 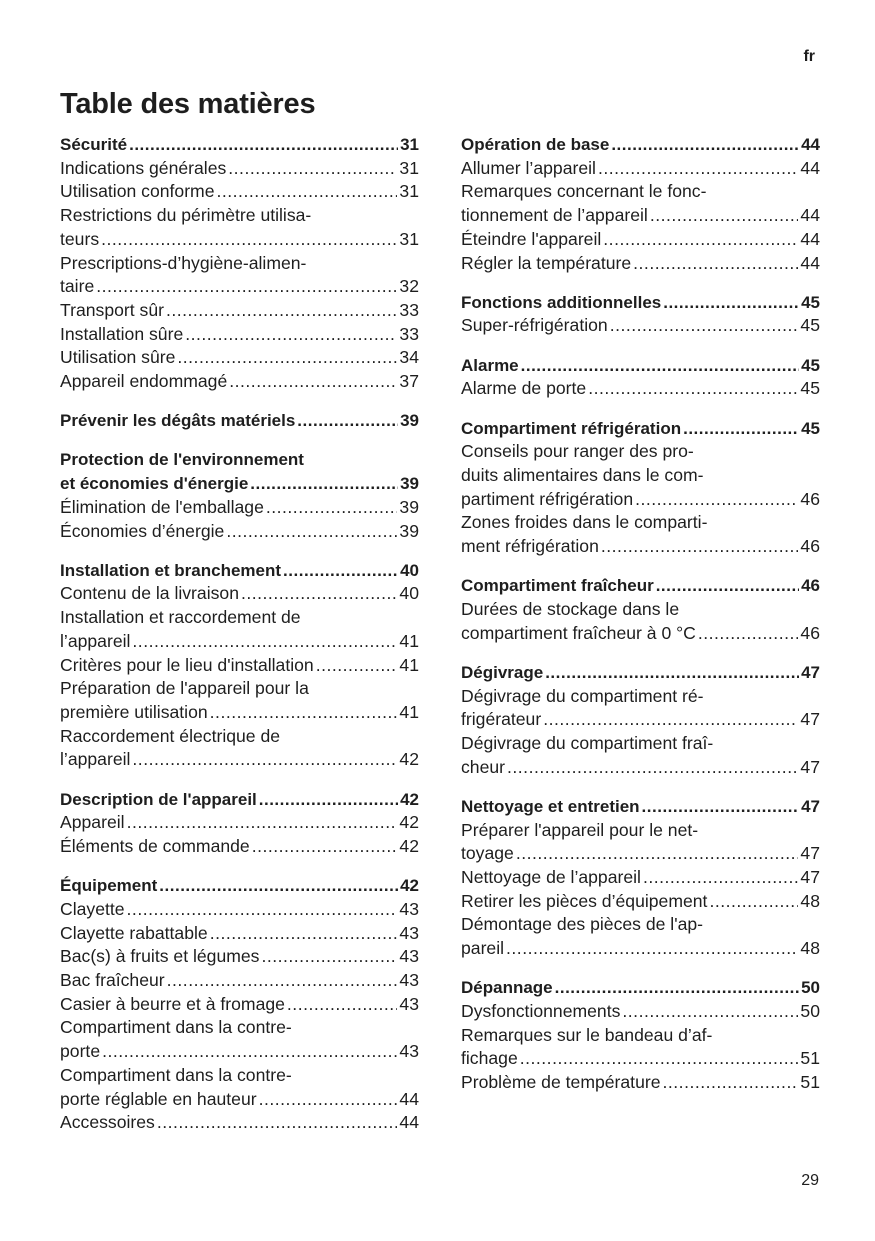 I want to click on toc-entry: Utilisation conforme 31, so click(x=239, y=192).